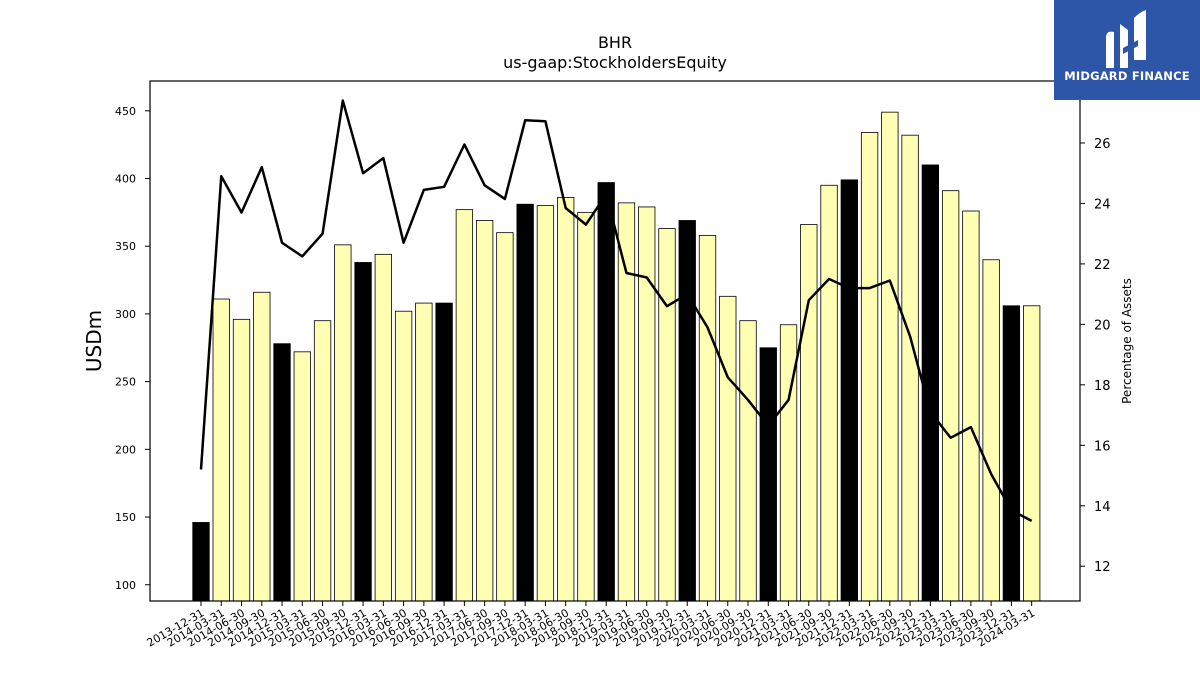 Image resolution: width=1200 pixels, height=675 pixels. Describe the element at coordinates (1102, 265) in the screenshot. I see `y2-tick-label: 22` at that location.